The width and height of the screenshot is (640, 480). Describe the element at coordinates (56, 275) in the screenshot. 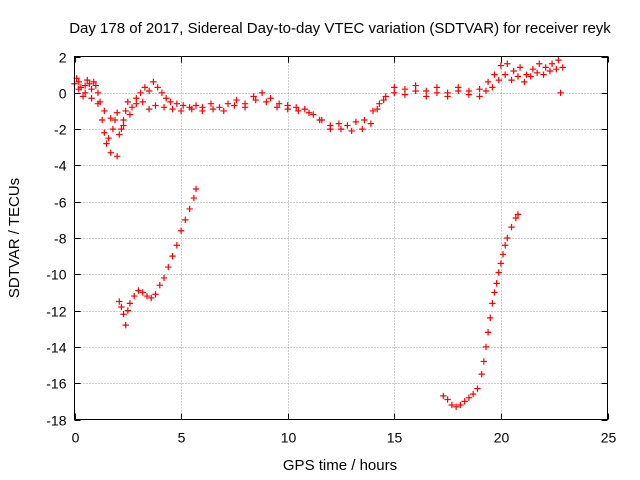

I see `y-tick-label-6: -10` at that location.